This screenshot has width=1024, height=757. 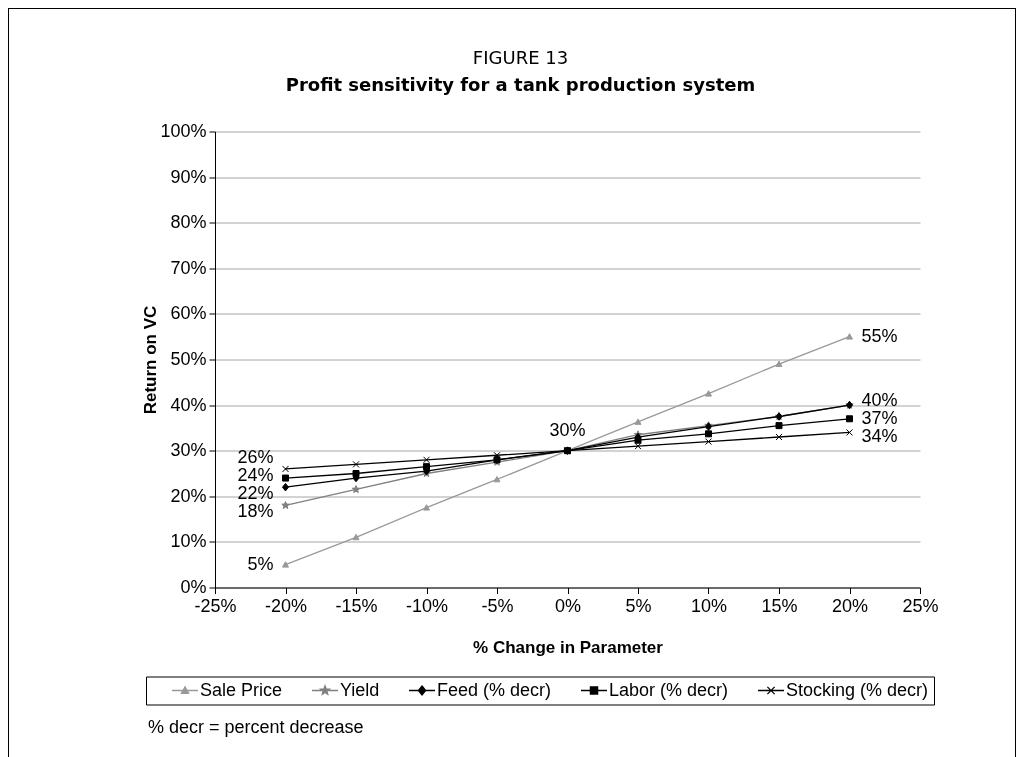 I want to click on data-label: 18%, so click(x=255, y=510).